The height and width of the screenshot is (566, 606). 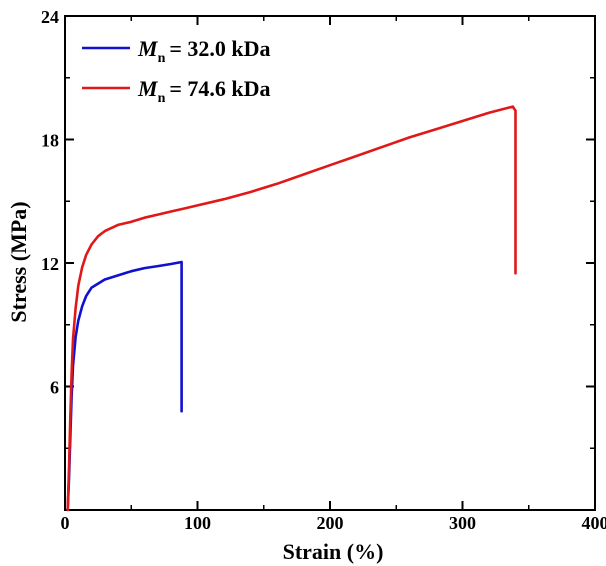 I want to click on y-tick-label: 18, so click(x=50, y=141).